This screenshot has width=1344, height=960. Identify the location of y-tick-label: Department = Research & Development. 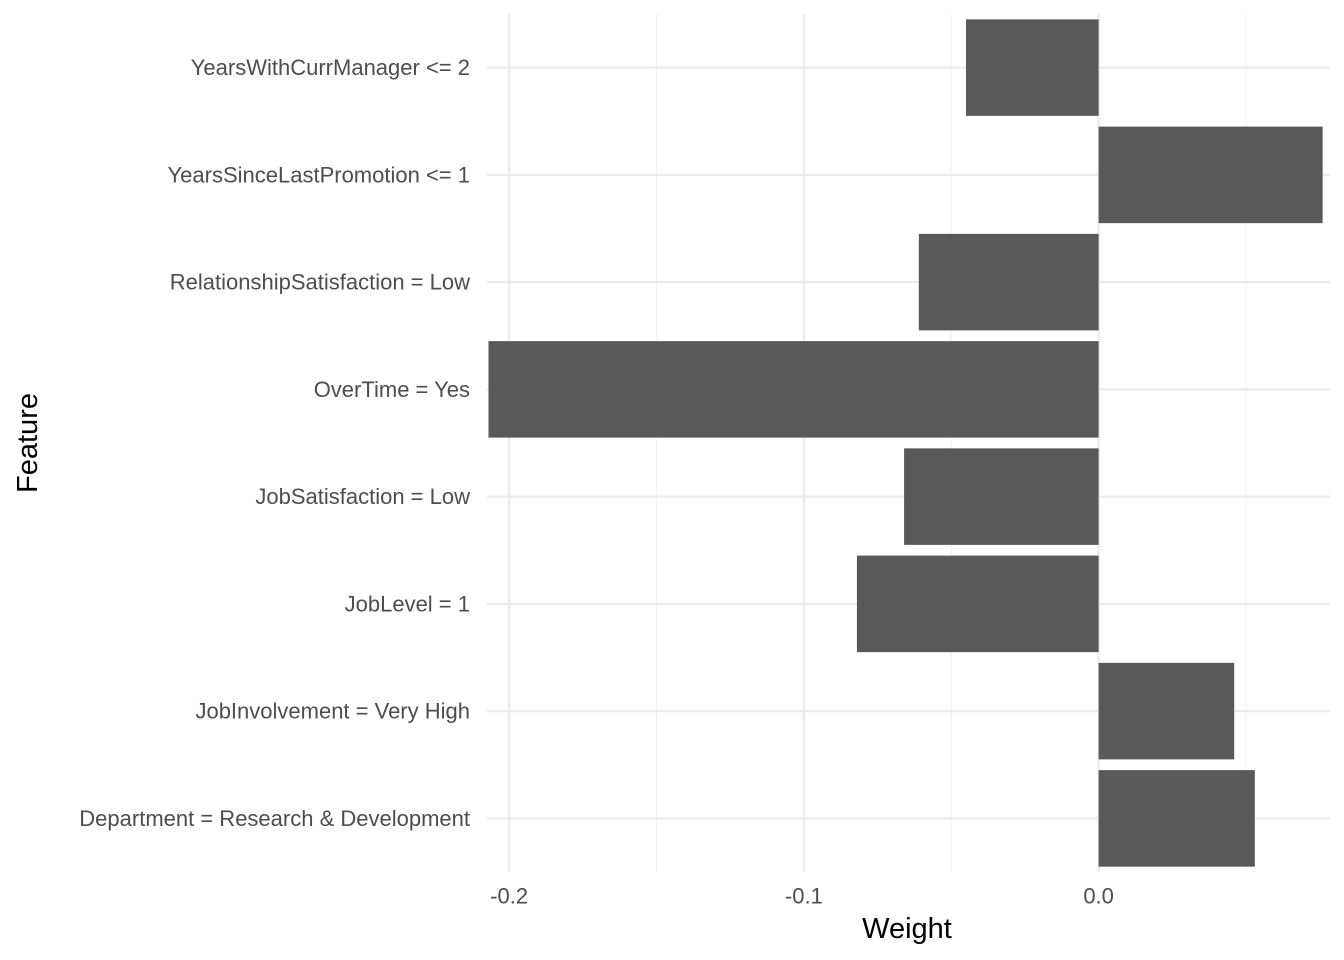
(274, 818).